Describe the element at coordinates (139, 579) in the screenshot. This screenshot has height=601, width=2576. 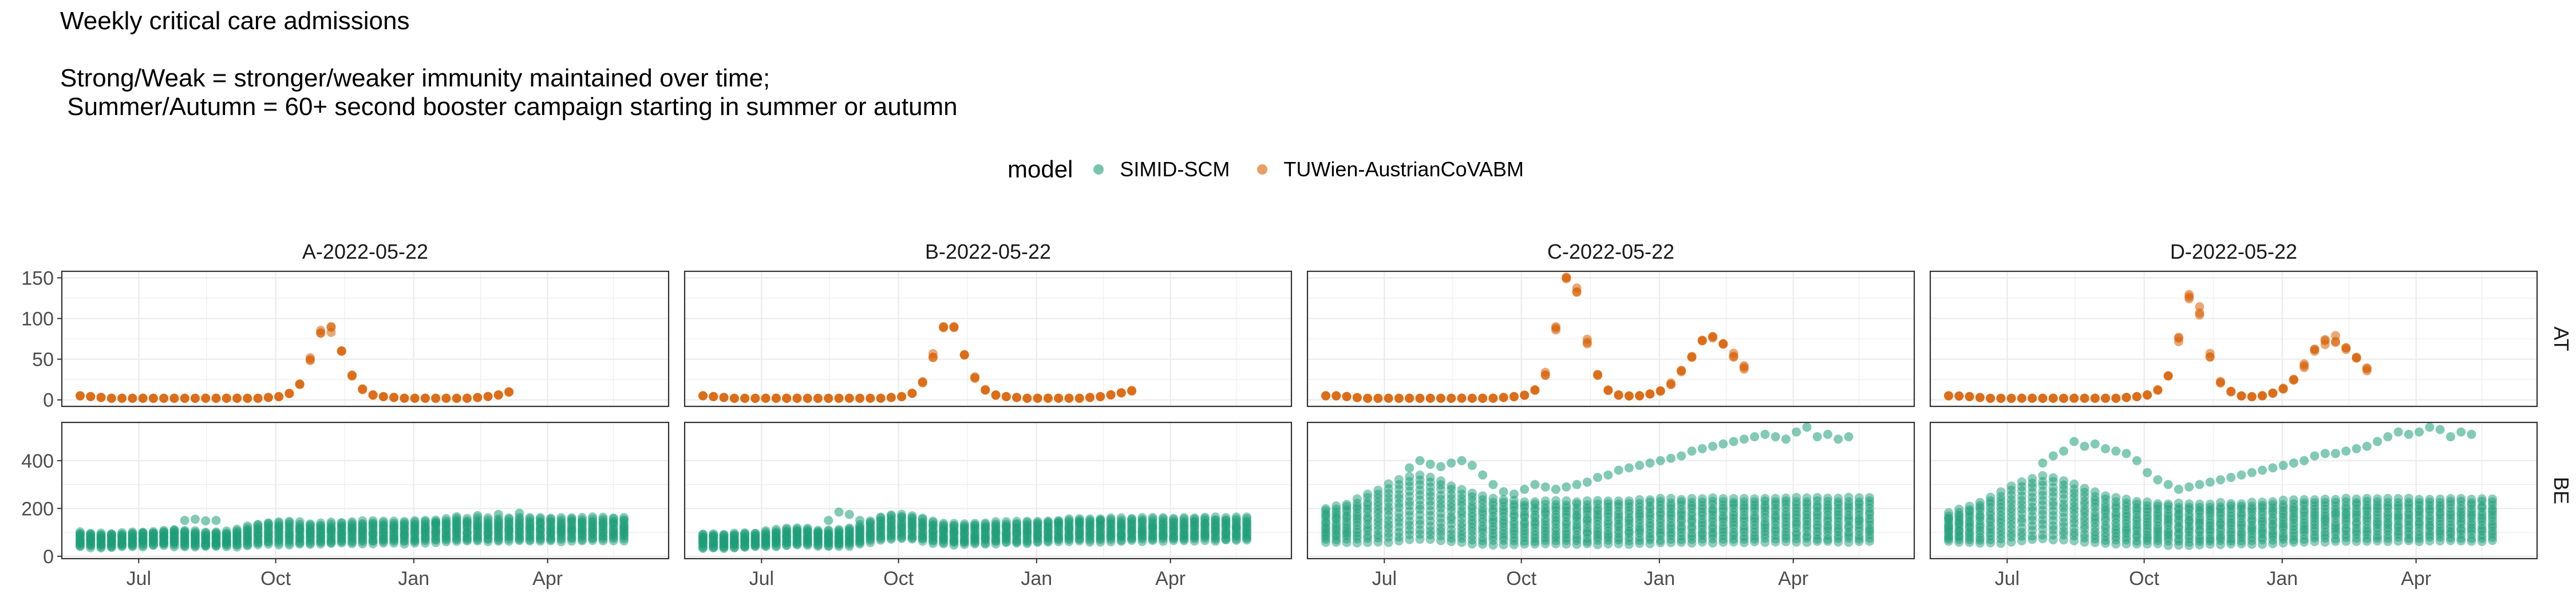
I see `x-tick-label-a-jul: Jul` at that location.